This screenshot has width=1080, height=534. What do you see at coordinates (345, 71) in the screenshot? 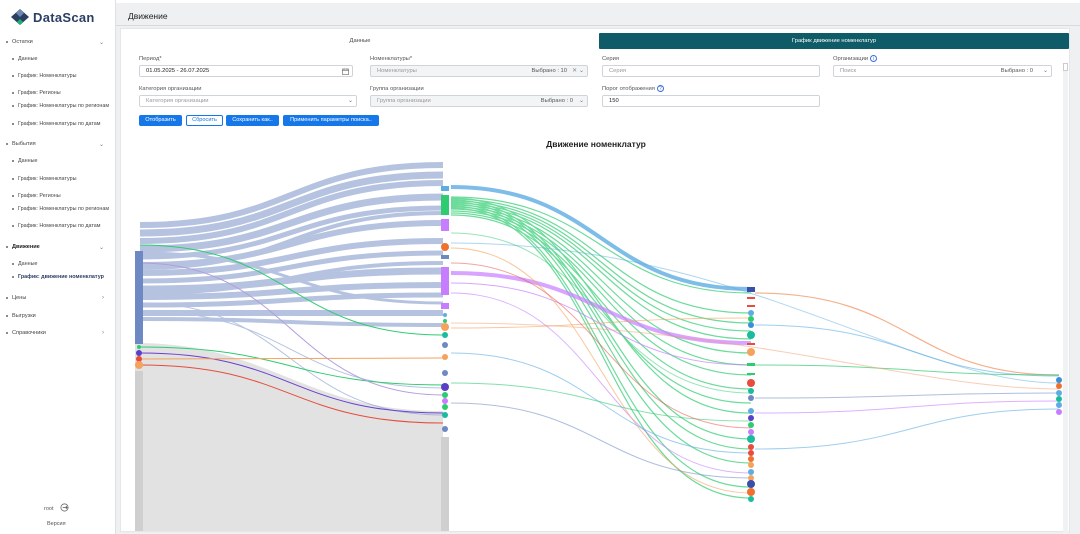
I see `calendar-icon` at bounding box center [345, 71].